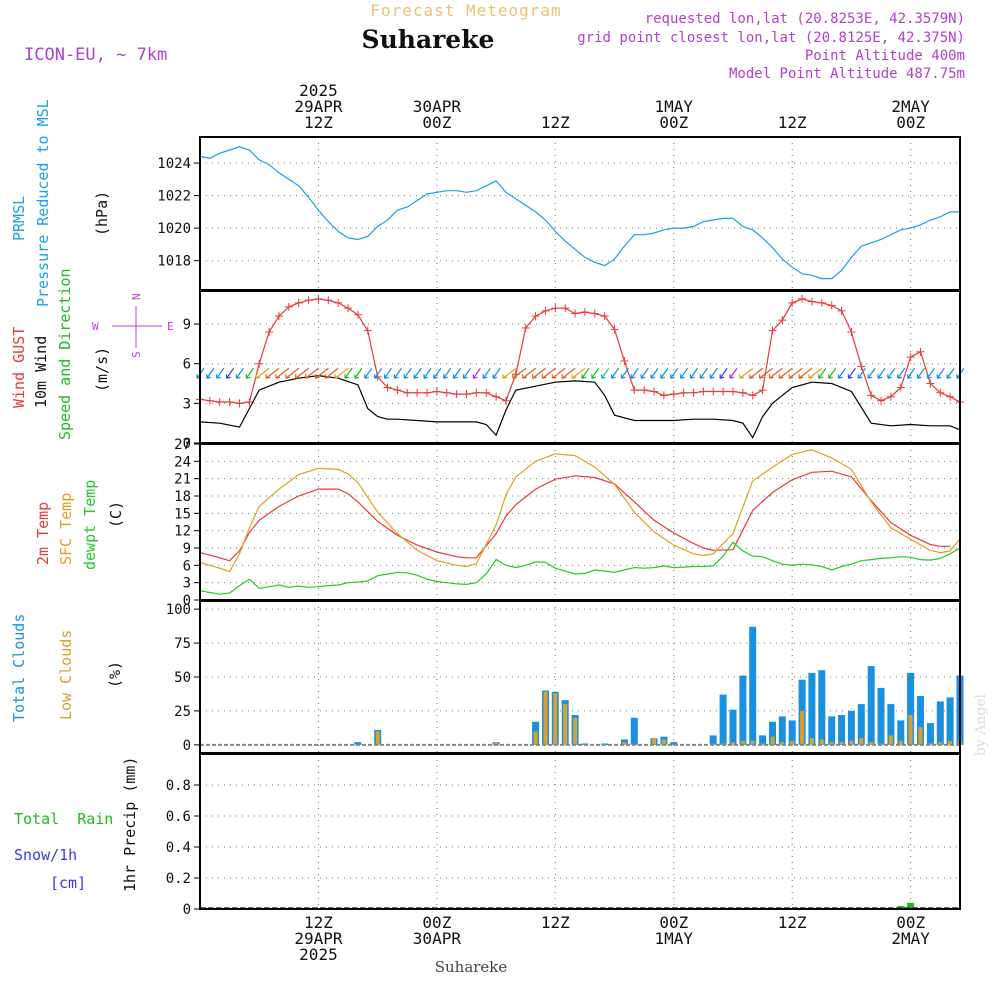 This screenshot has height=1000, width=1000. Describe the element at coordinates (580, 831) in the screenshot. I see `panel-frame` at that location.